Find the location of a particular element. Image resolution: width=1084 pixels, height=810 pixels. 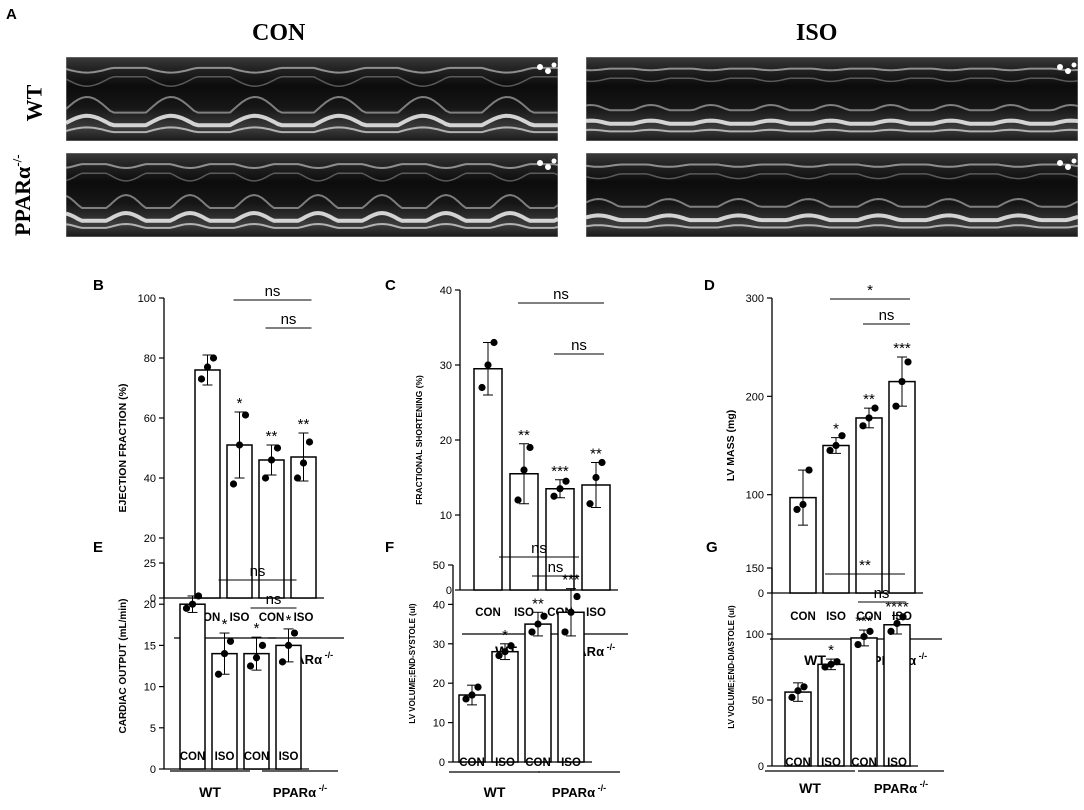

echo-image-ko-iso is located at coordinates (832, 195).